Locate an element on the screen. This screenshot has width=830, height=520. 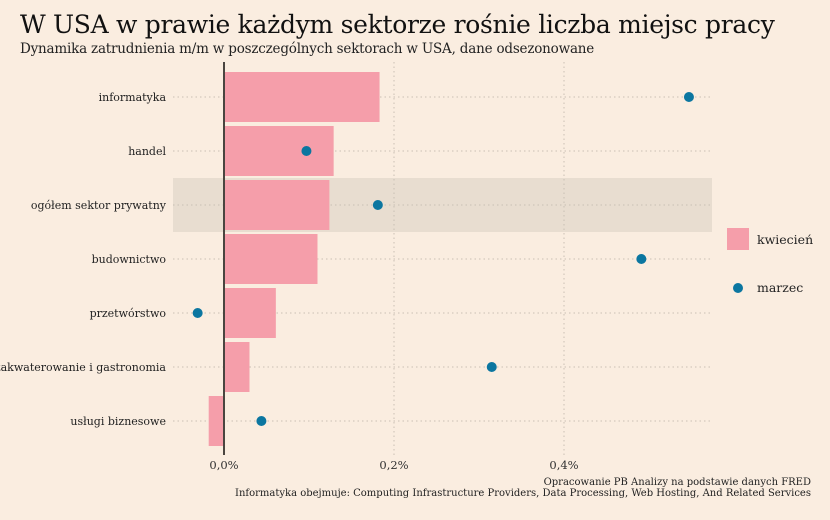
category-label-zakwaterowanie-i-gastronomia: zakwaterowanie i gastronomia is located at coordinates (83, 367).